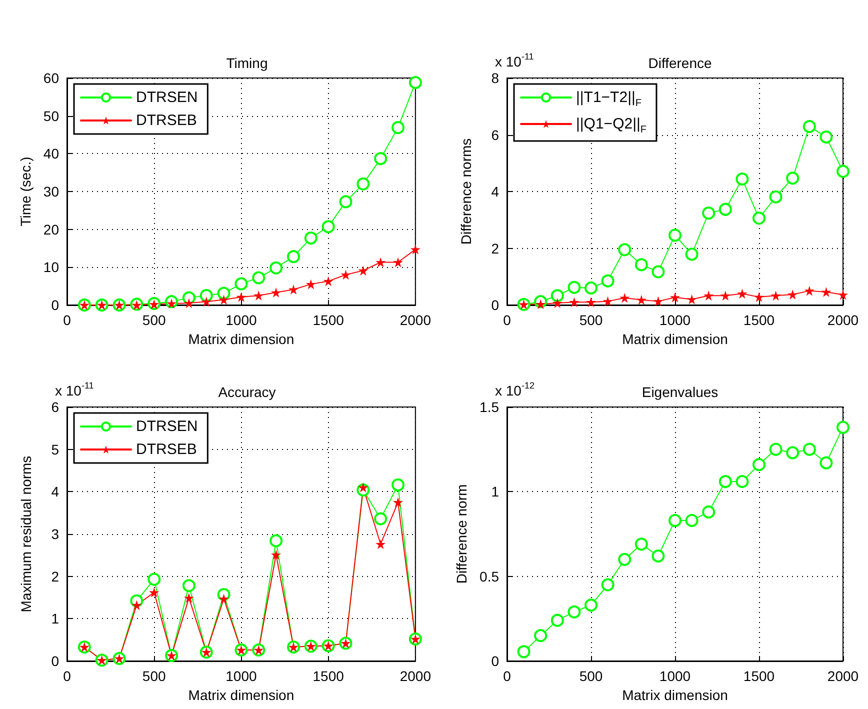  I want to click on y-tick-label: 0.5, so click(490, 576).